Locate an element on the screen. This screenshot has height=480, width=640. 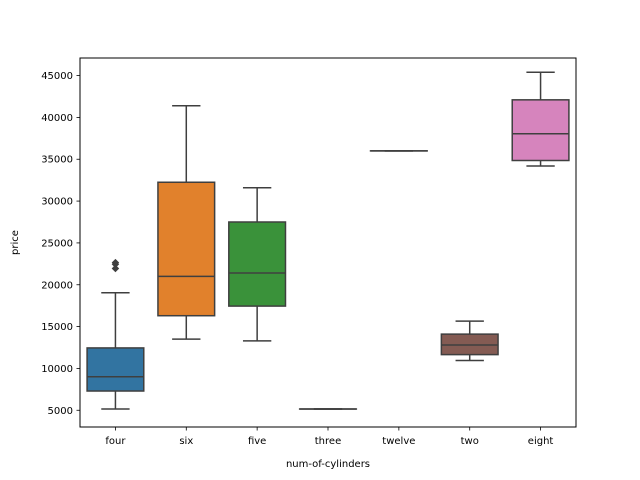
box-eight is located at coordinates (540, 119).